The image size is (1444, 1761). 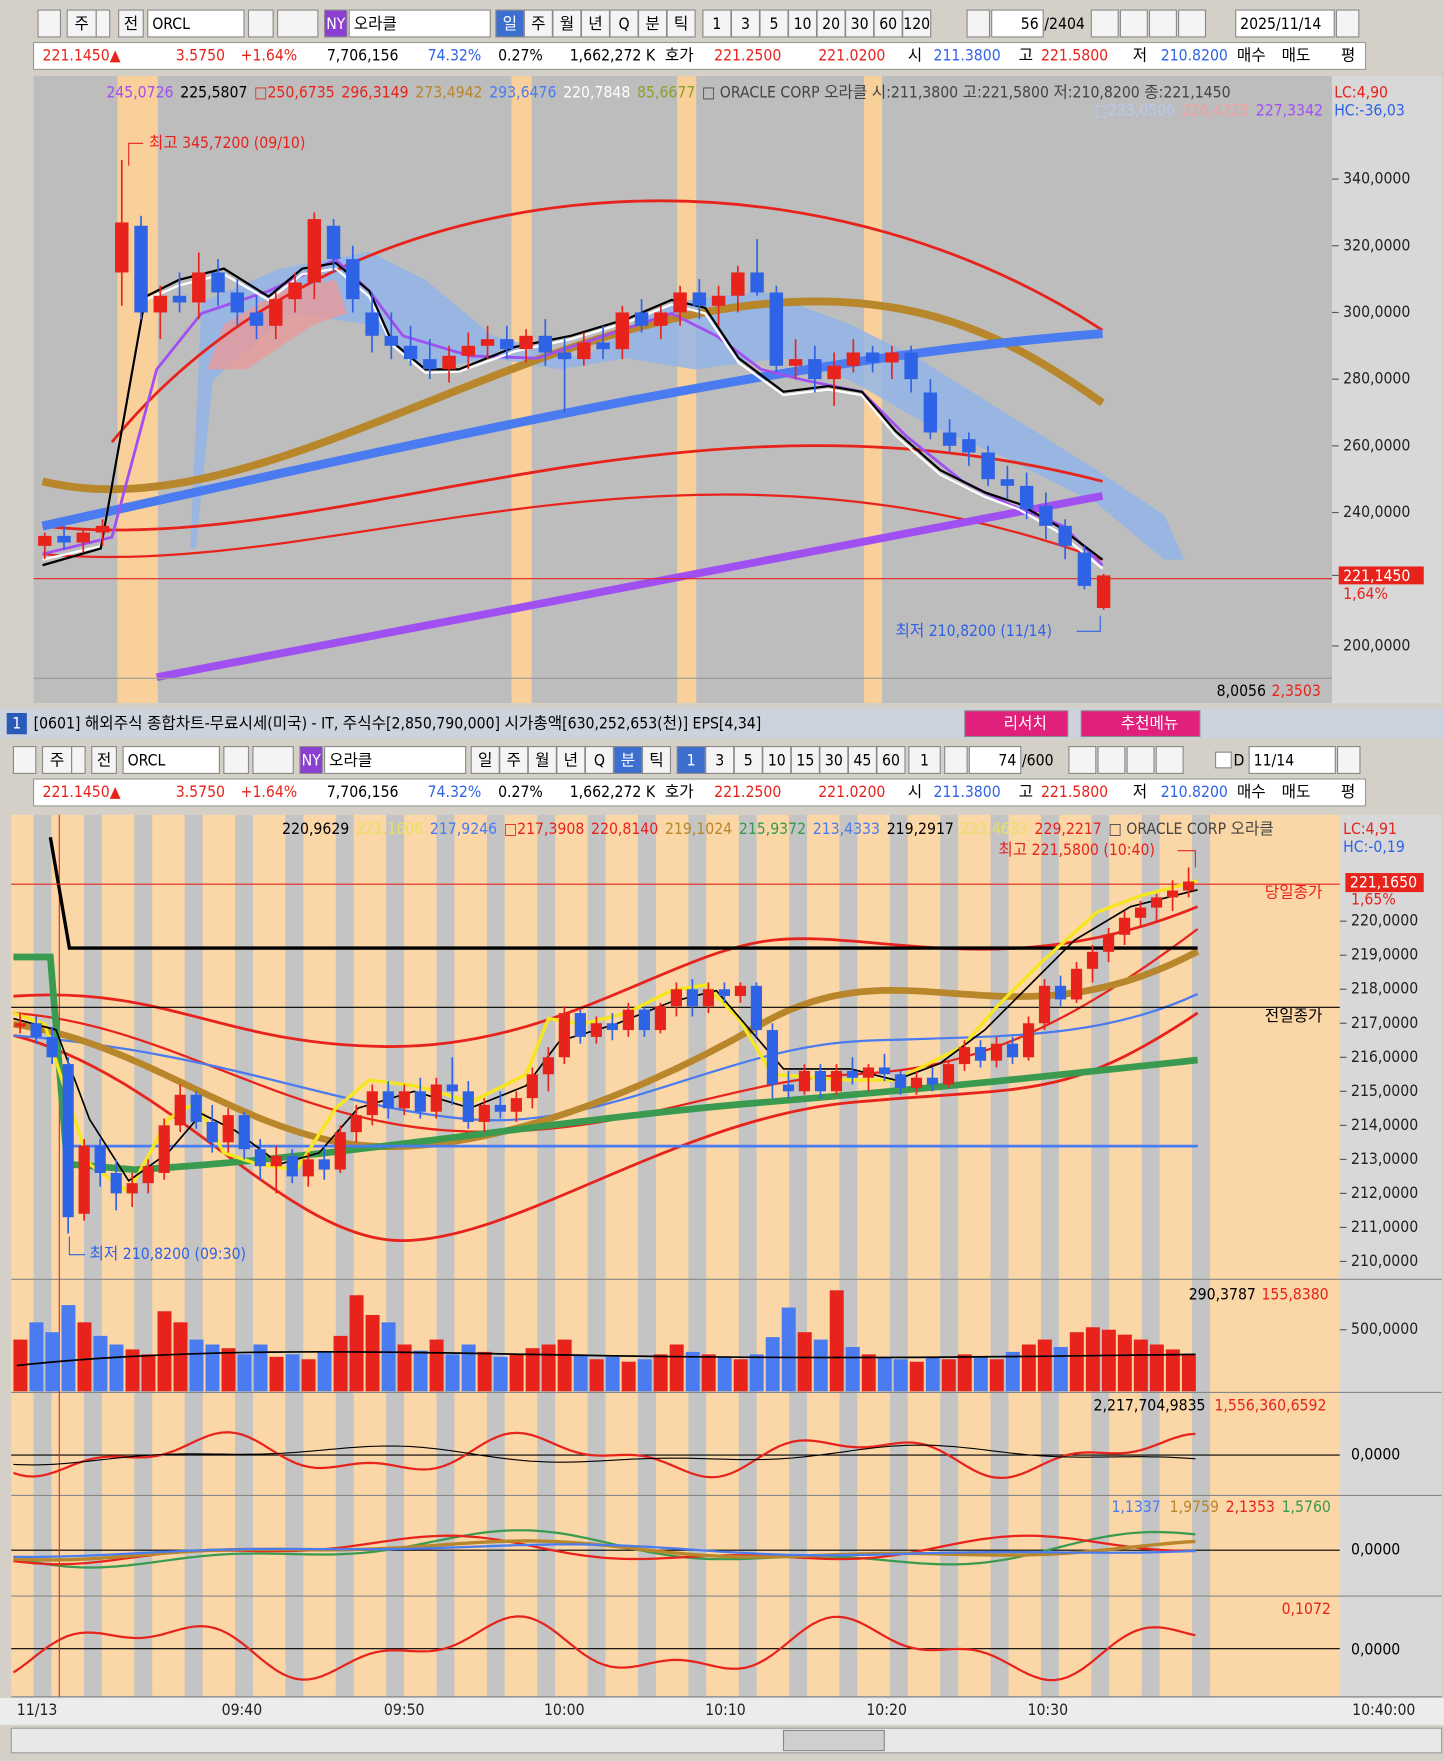 I want to click on y-tick-label: 212,0000, so click(x=1384, y=1192).